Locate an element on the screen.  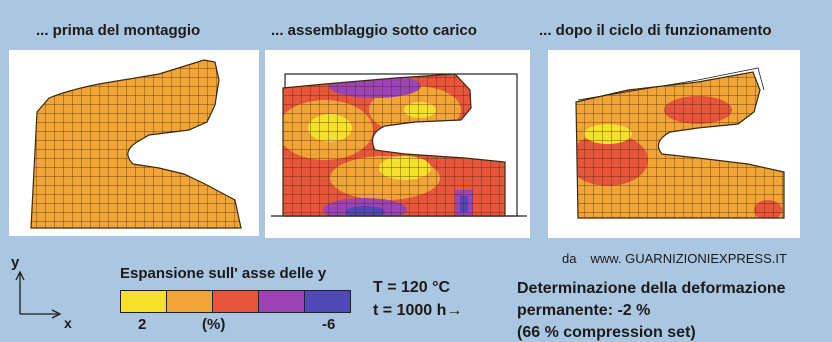
credit-prefix: da is located at coordinates (569, 258).